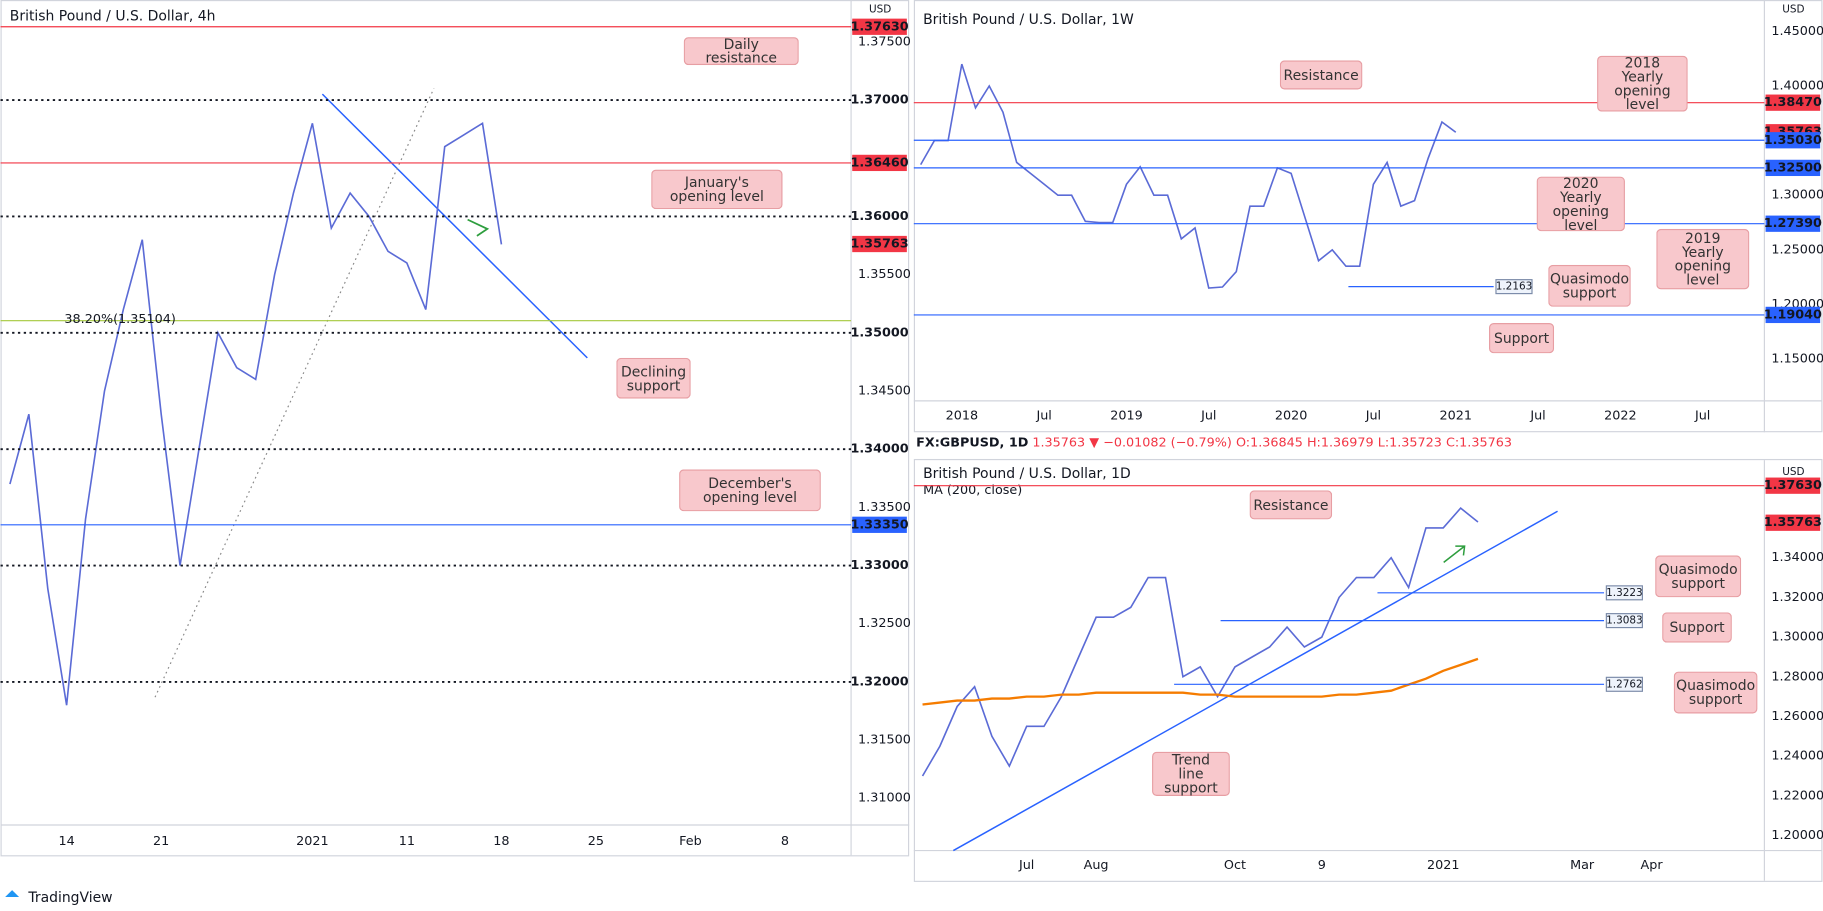  I want to click on x-tick-label: Feb, so click(690, 841).